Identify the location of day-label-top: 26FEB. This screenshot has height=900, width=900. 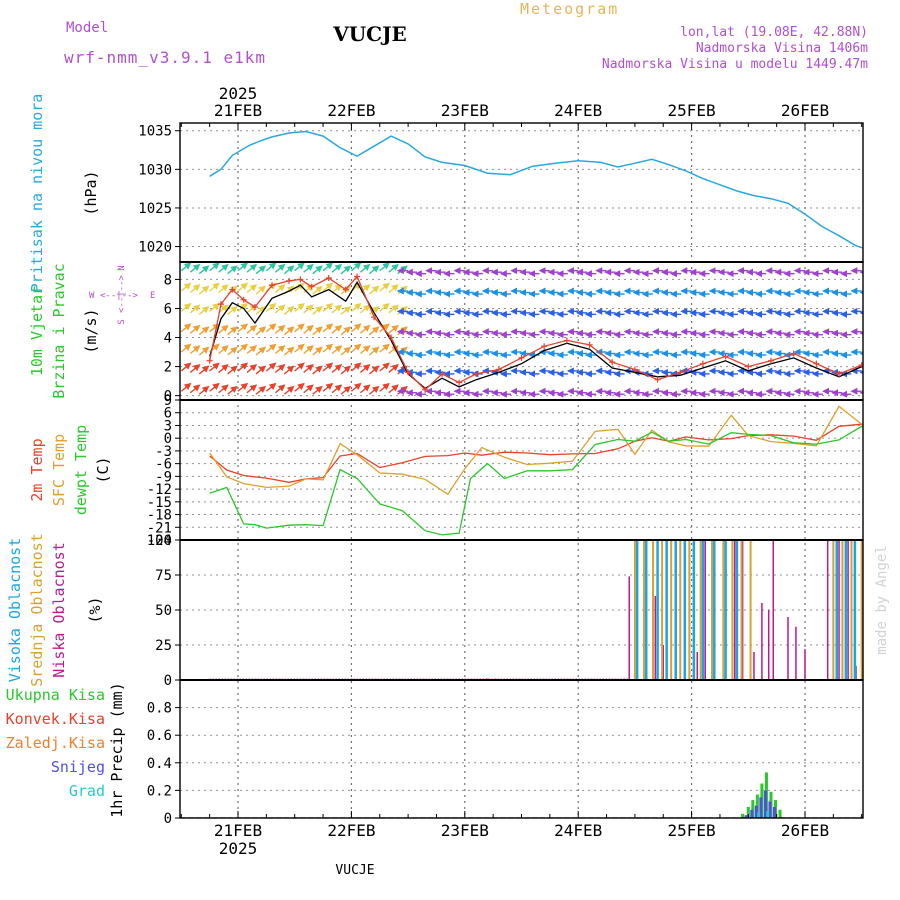
(805, 110).